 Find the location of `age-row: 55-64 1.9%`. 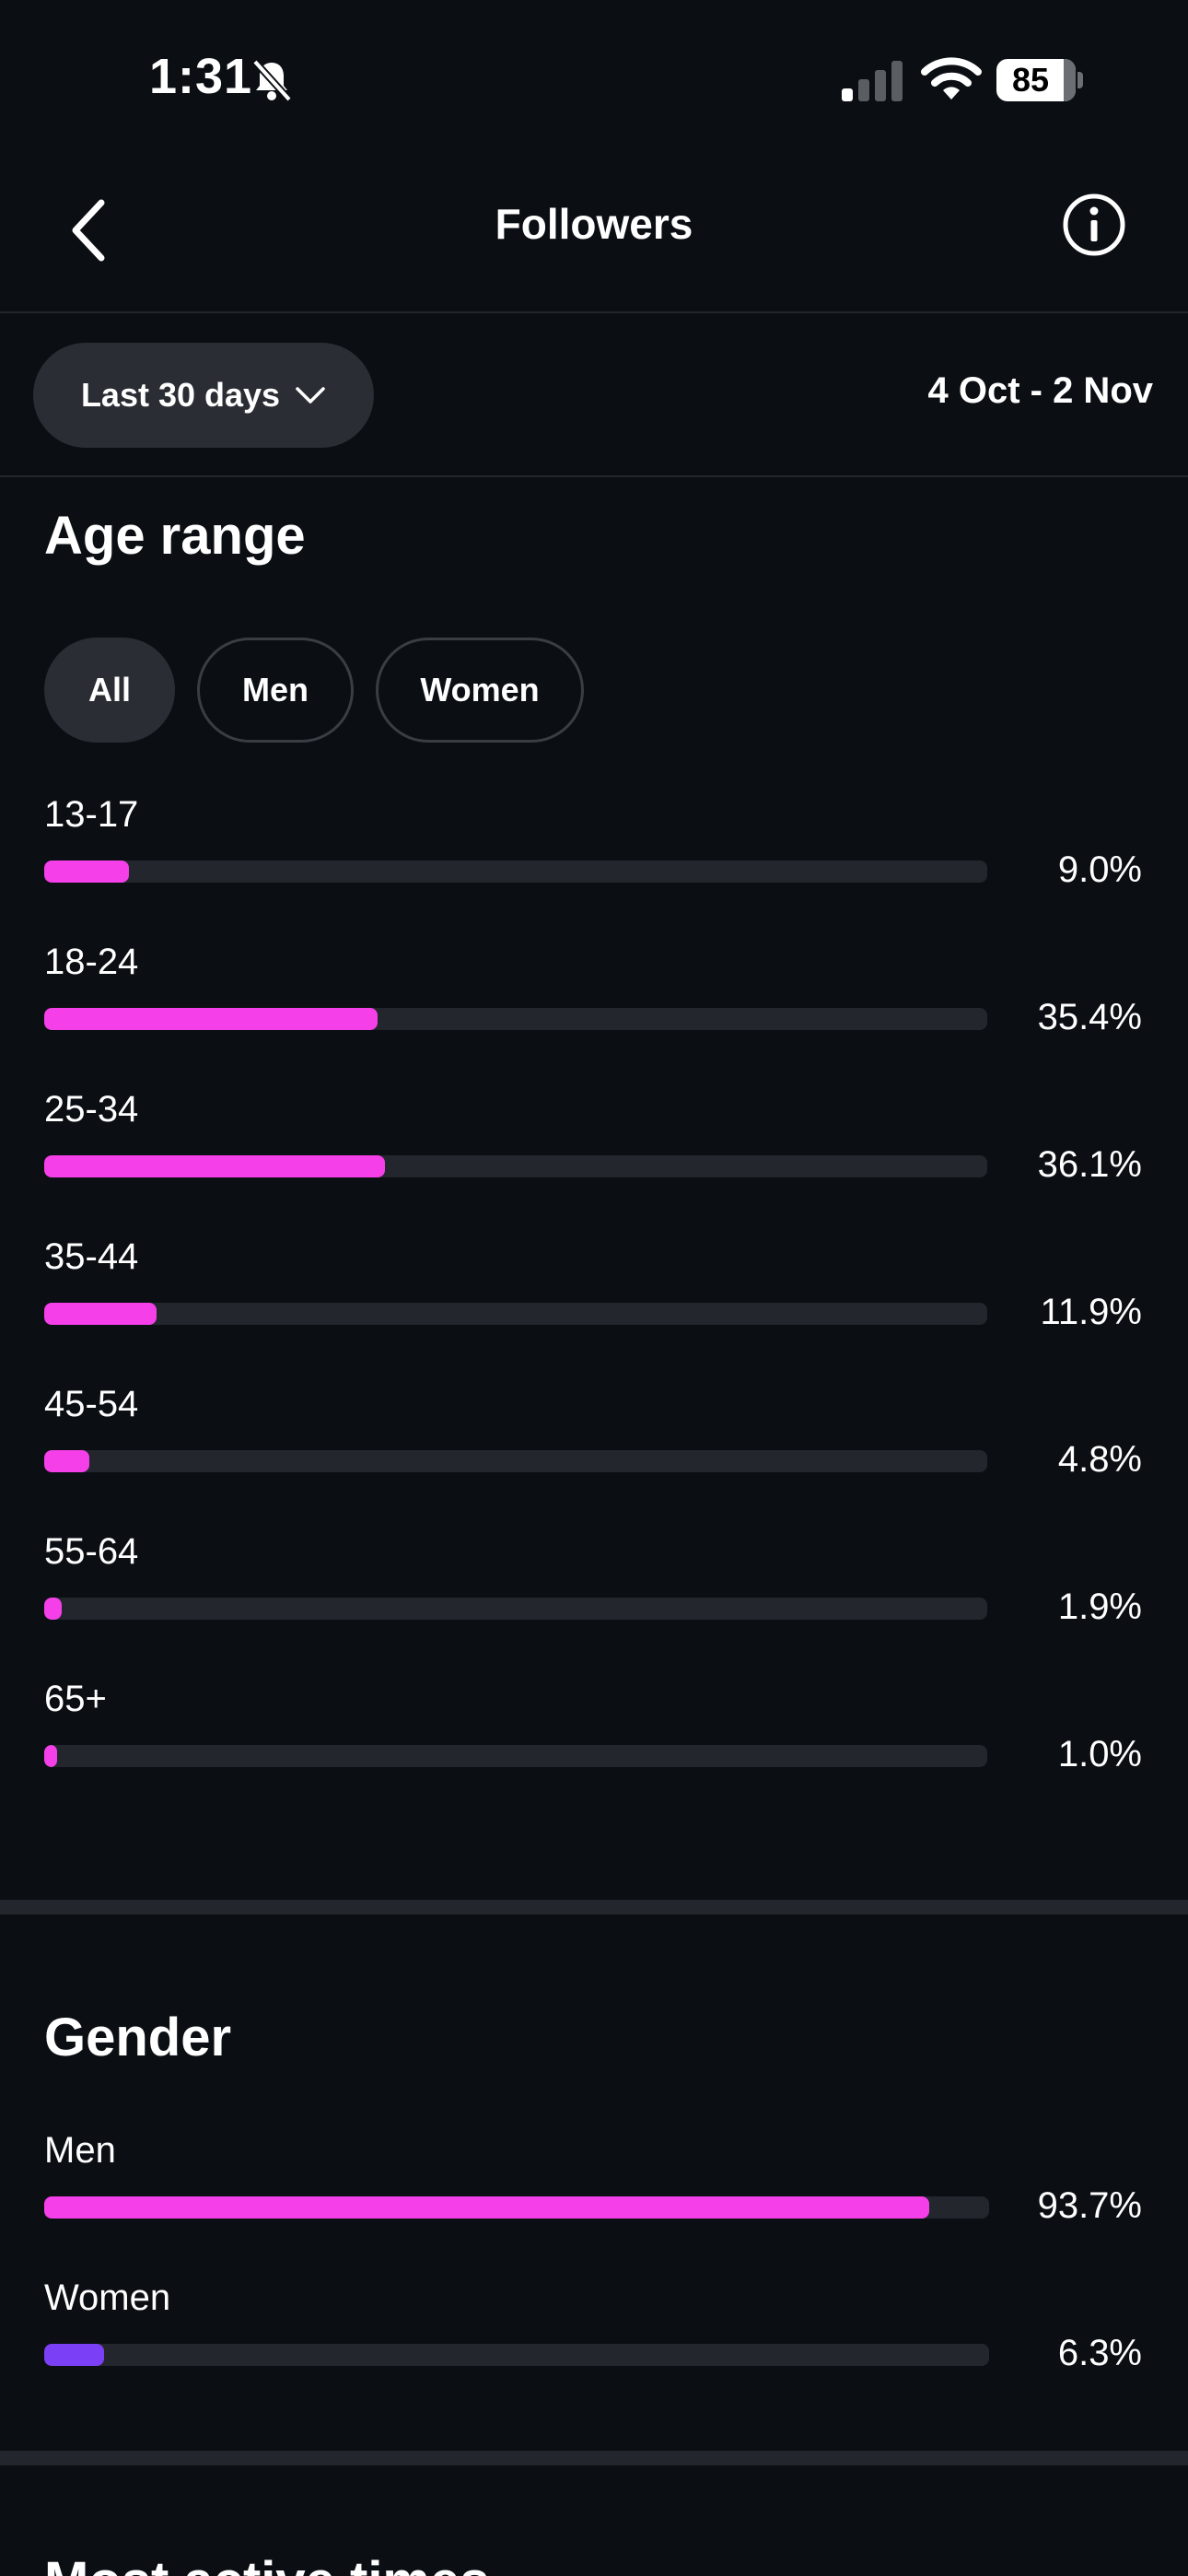

age-row: 55-64 1.9% is located at coordinates (594, 1586).